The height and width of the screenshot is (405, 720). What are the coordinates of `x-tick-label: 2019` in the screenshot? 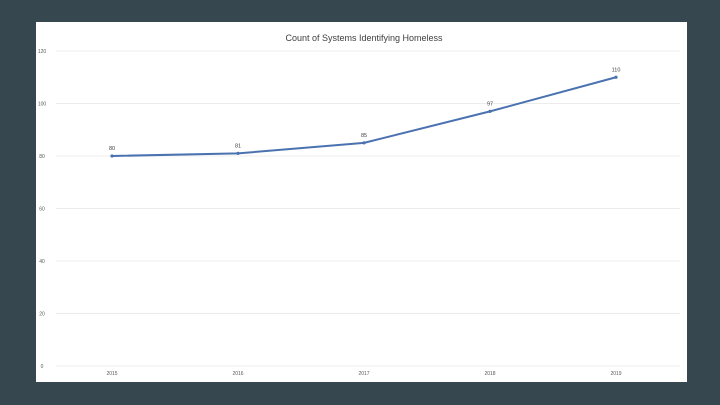 It's located at (615, 374).